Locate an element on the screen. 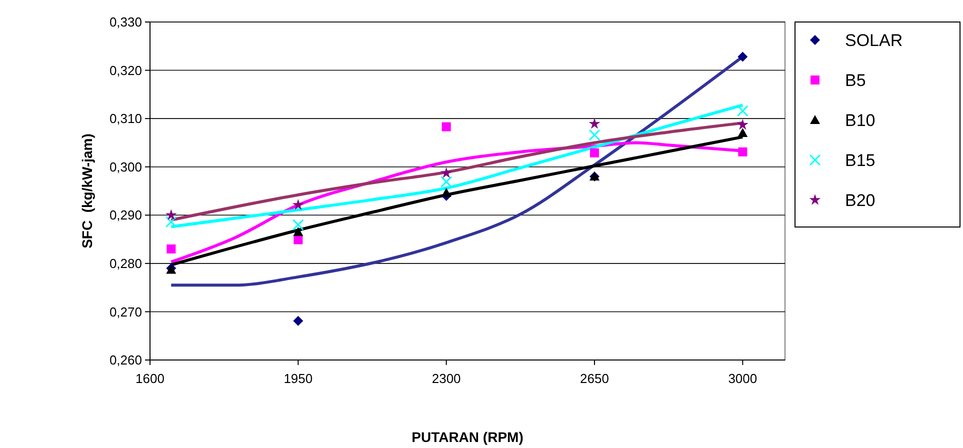 The image size is (963, 448). x-tick-label: 2300 is located at coordinates (446, 378).